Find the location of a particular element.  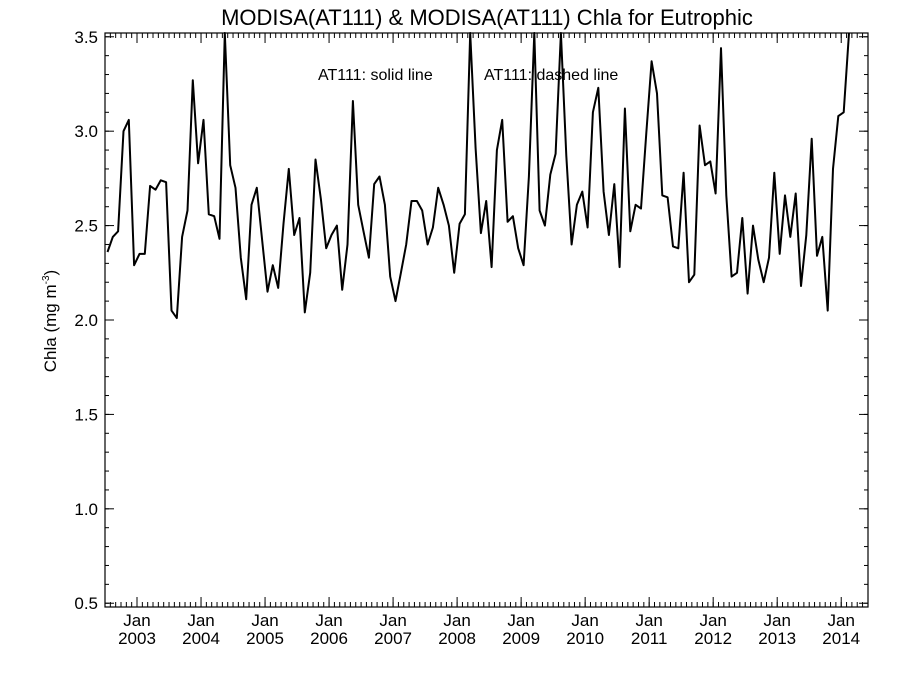

x-tick-label-year: 2012 is located at coordinates (713, 638).